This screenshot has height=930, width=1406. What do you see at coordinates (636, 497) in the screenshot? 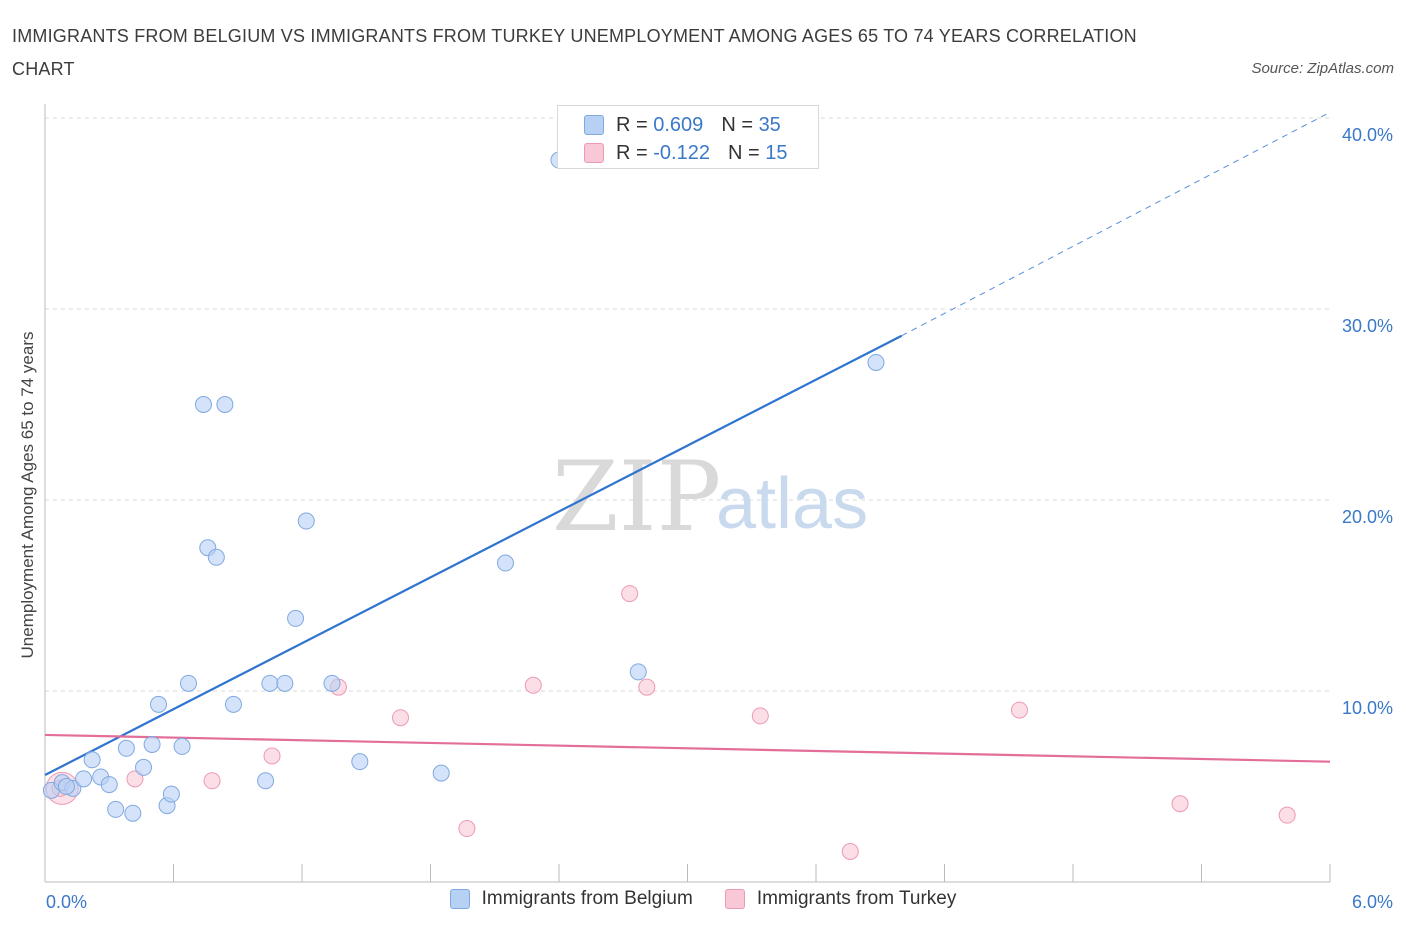
I see `watermark-zip: ZIP` at bounding box center [636, 497].